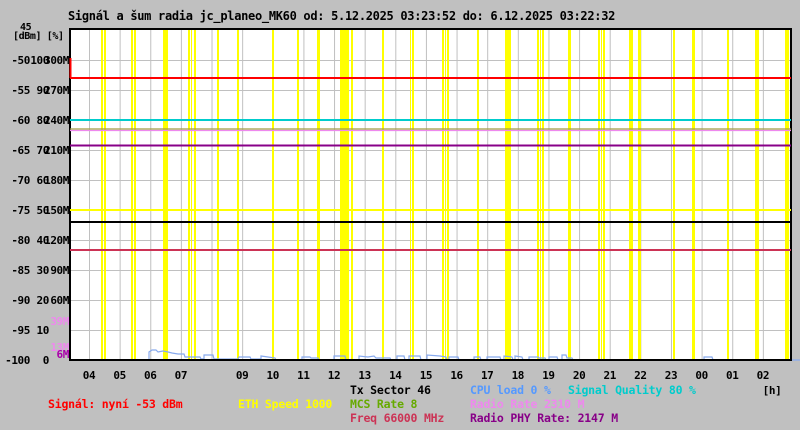  Describe the element at coordinates (115, 404) in the screenshot. I see `legend-item: Signál: nyní -53 dBm` at that location.